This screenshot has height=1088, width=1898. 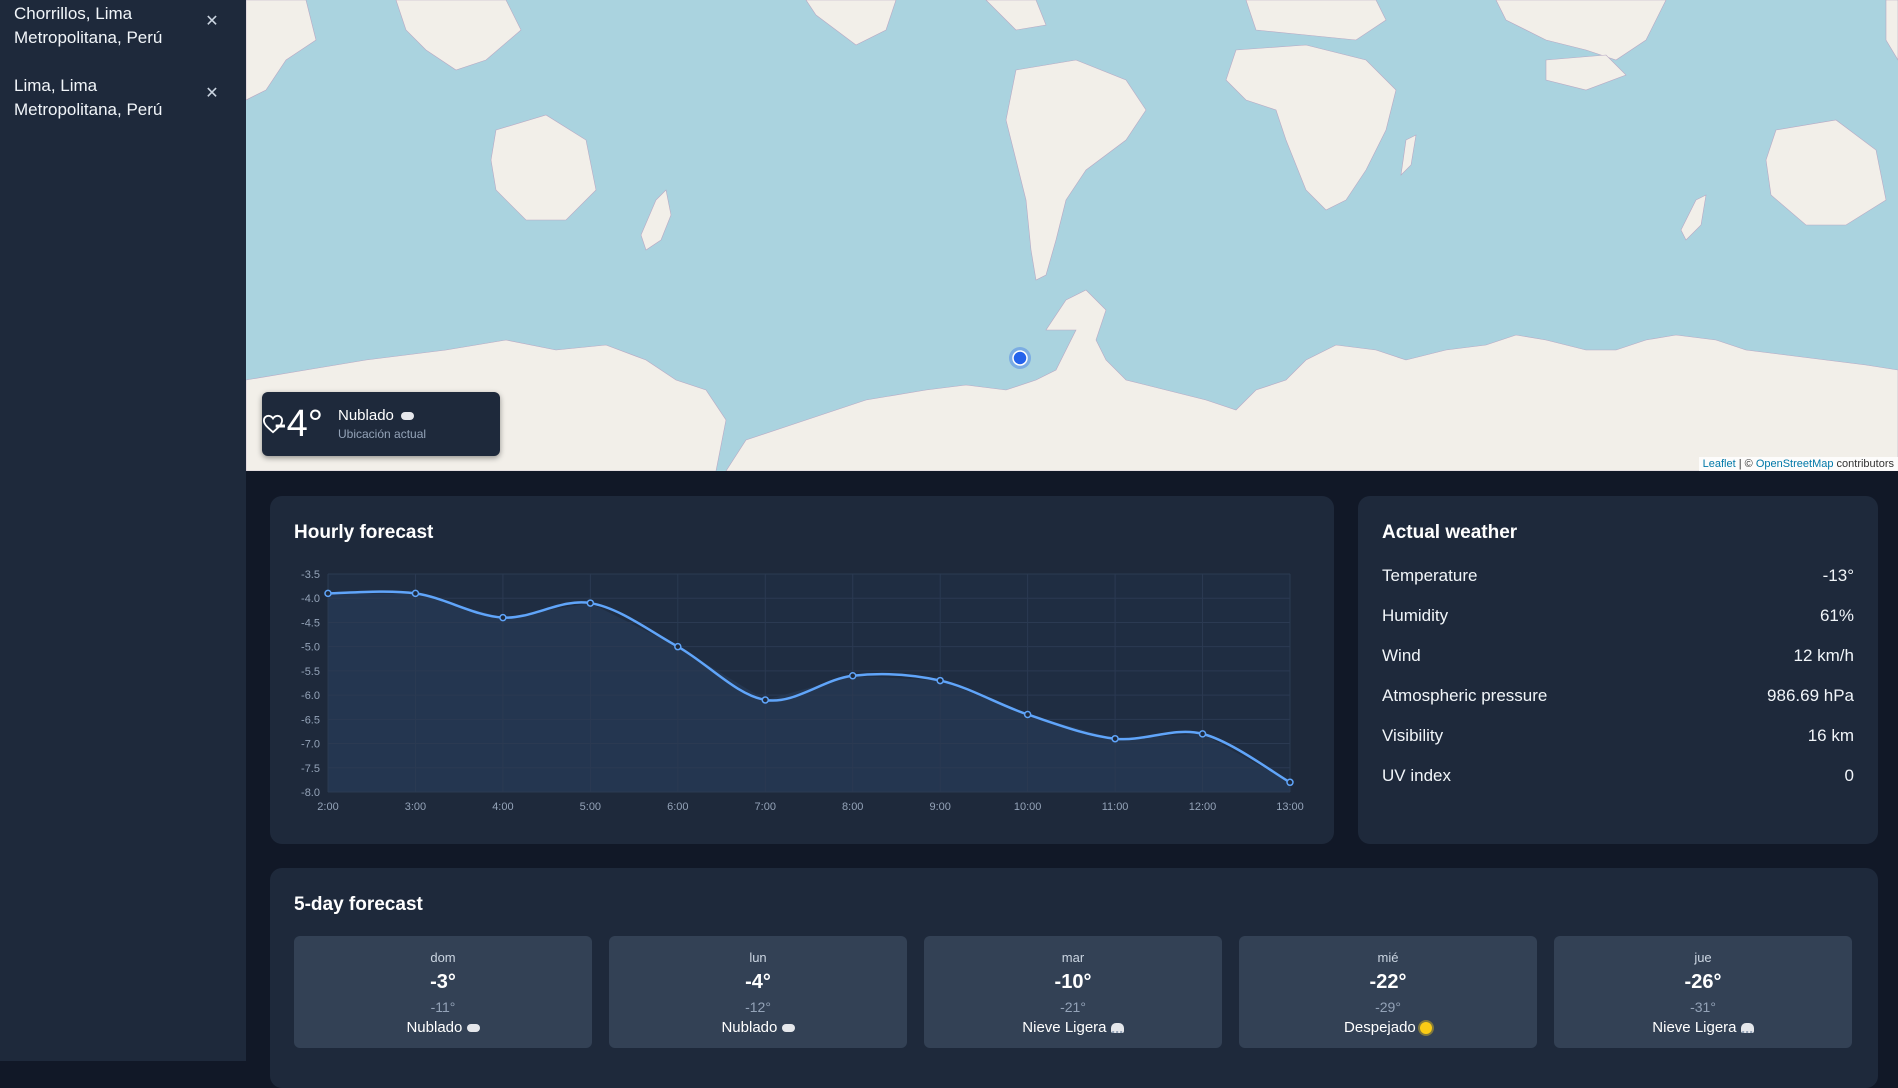 What do you see at coordinates (310, 696) in the screenshot?
I see `chart-y-tick-label: -6.0` at bounding box center [310, 696].